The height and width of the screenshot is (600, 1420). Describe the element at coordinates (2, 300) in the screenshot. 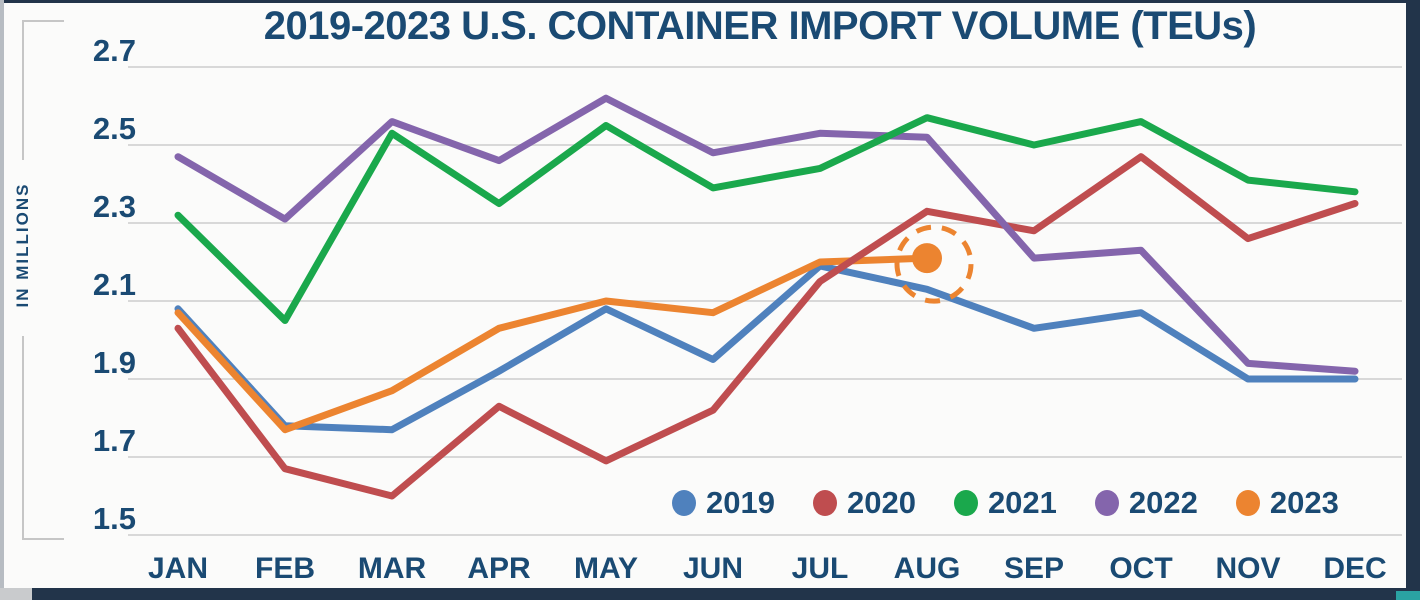

I see `frame-edge-left` at that location.